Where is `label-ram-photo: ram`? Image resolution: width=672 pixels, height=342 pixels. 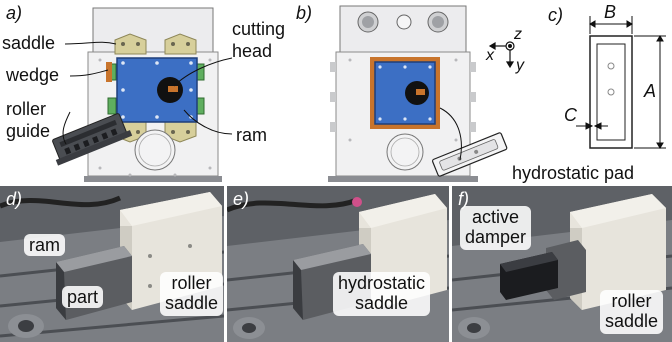 label-ram-photo: ram is located at coordinates (44, 245).